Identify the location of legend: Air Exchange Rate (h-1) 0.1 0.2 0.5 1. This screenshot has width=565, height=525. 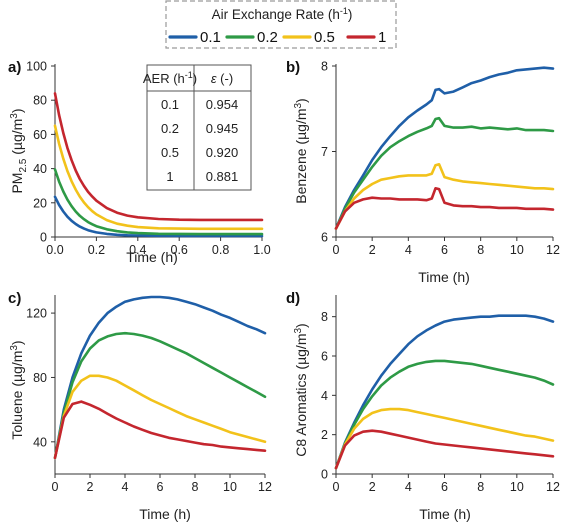
(281, 24).